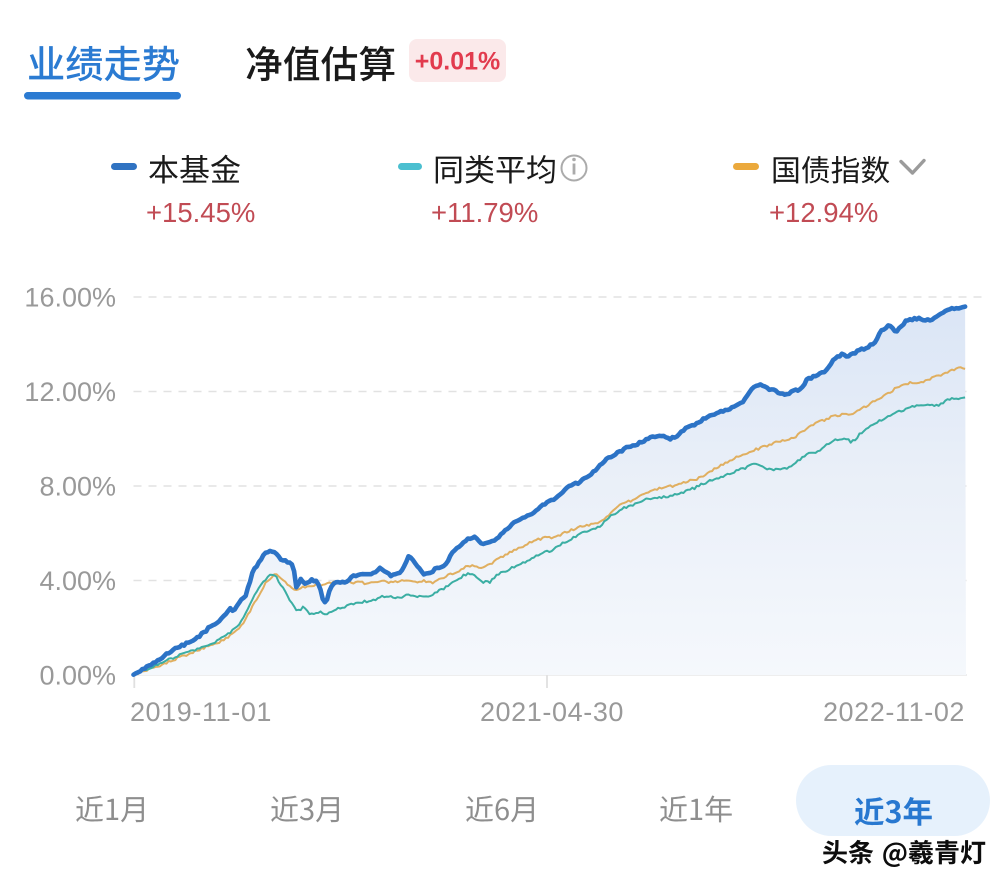 This screenshot has width=1003, height=888. I want to click on svg-text: 0.00%, so click(77, 676).